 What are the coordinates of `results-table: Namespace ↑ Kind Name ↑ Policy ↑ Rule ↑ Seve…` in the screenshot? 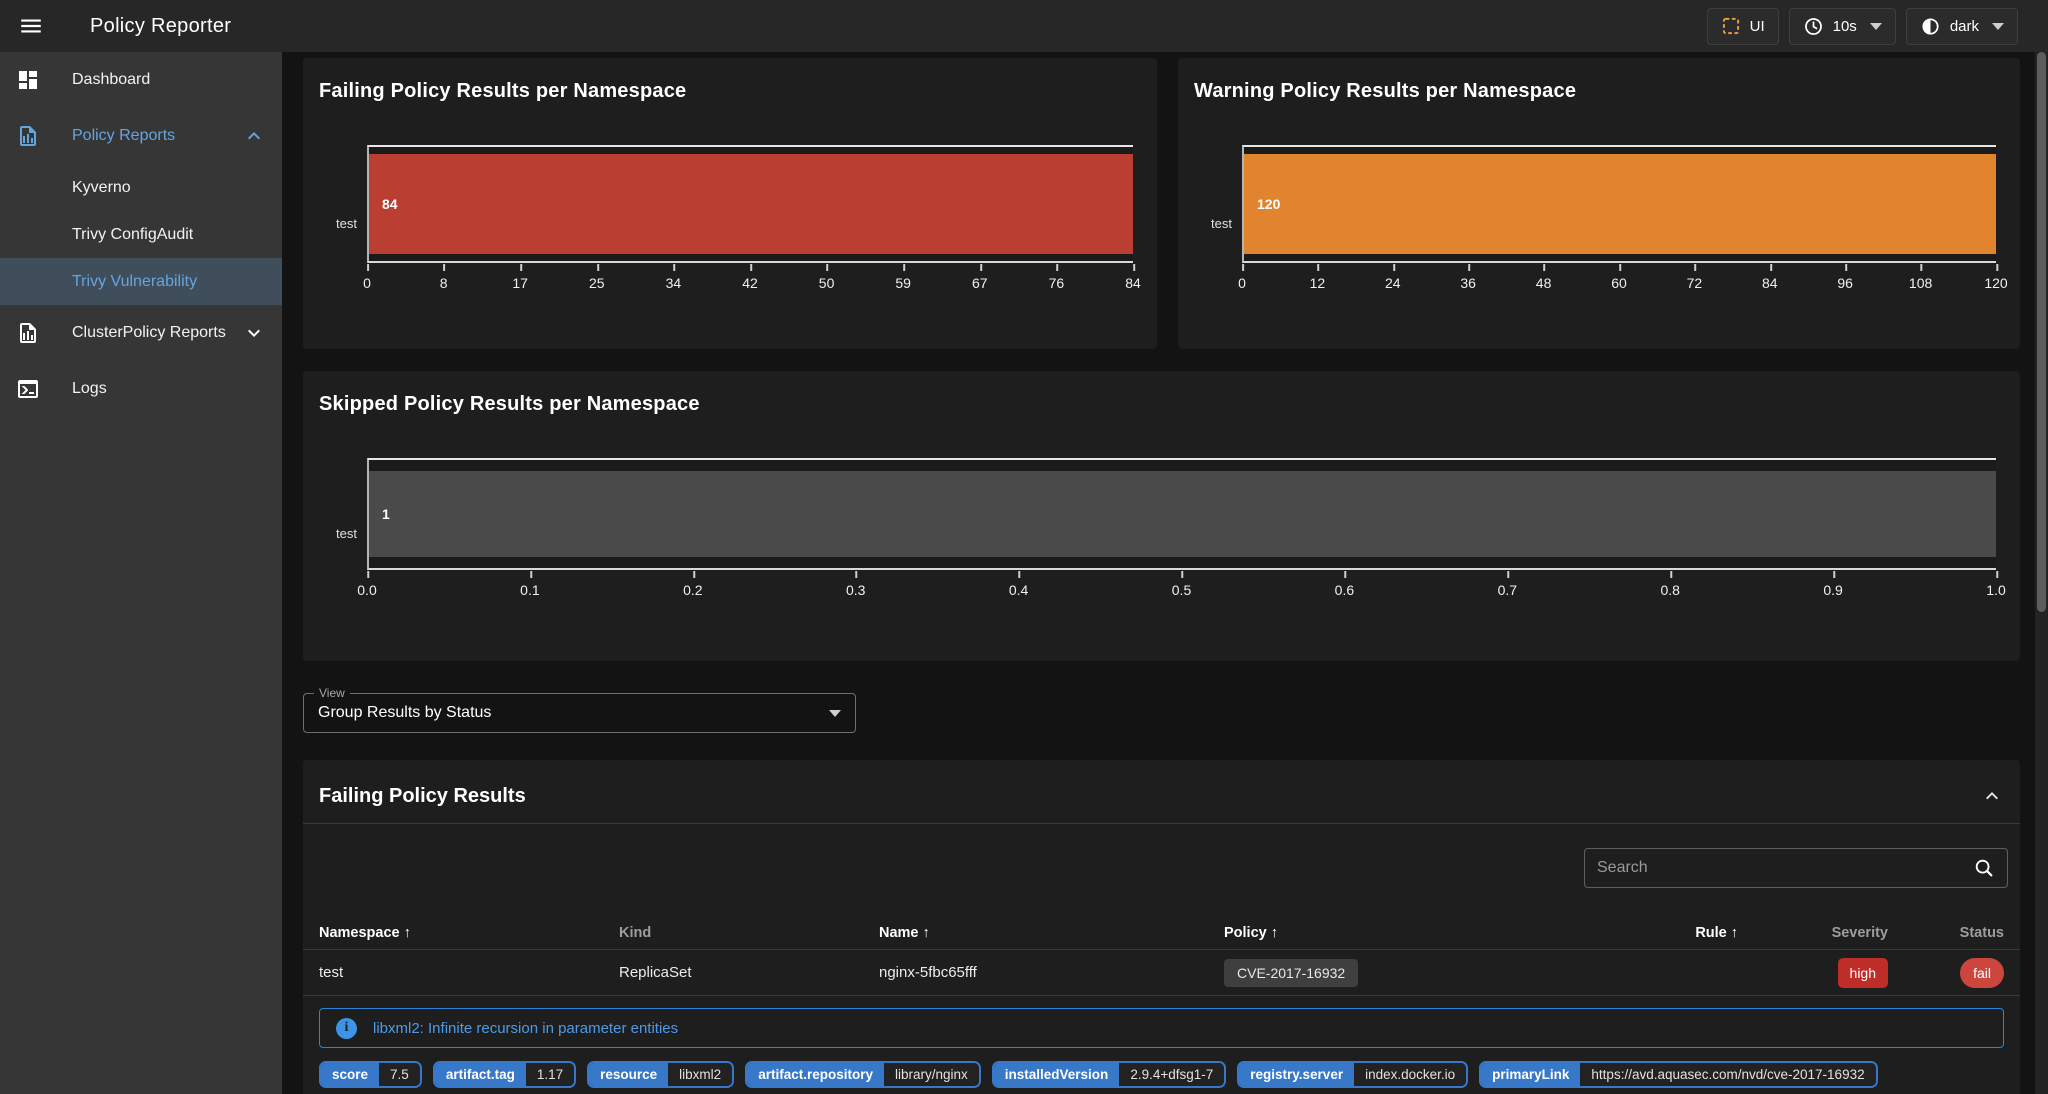 It's located at (1161, 956).